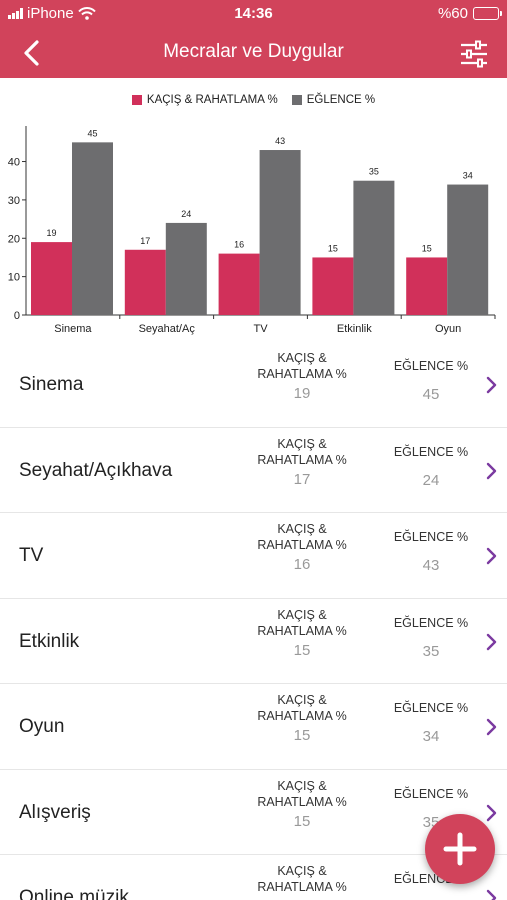  I want to click on escape-column: KAÇIŞ & RAHATLAMA % 19, so click(302, 376).